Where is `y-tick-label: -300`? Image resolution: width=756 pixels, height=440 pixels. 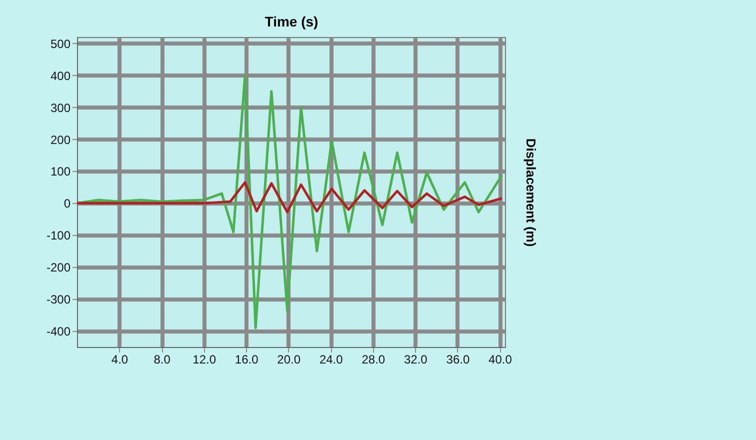
y-tick-label: -300 is located at coordinates (58, 299).